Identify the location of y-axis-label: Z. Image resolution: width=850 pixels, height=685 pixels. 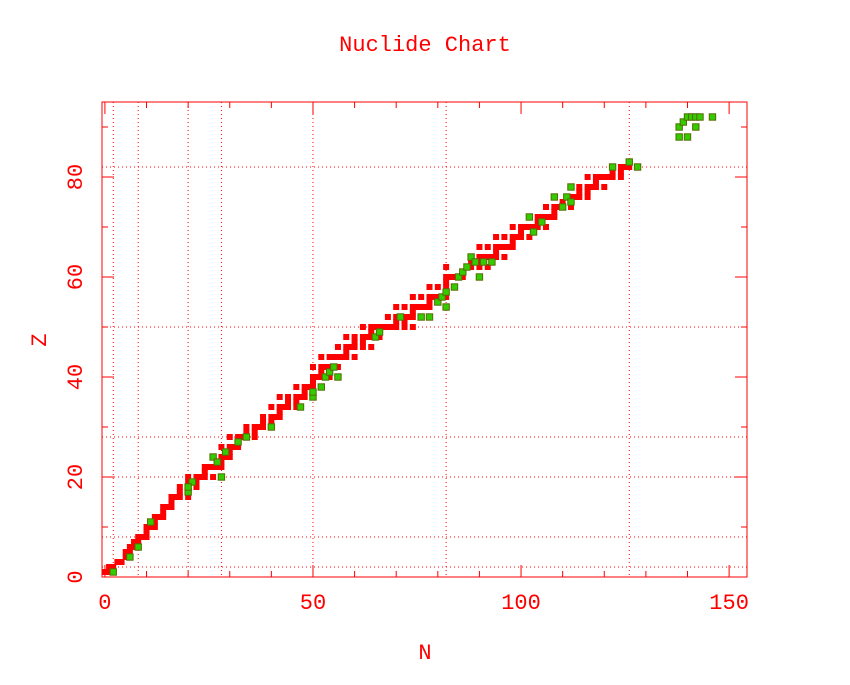
(40, 339).